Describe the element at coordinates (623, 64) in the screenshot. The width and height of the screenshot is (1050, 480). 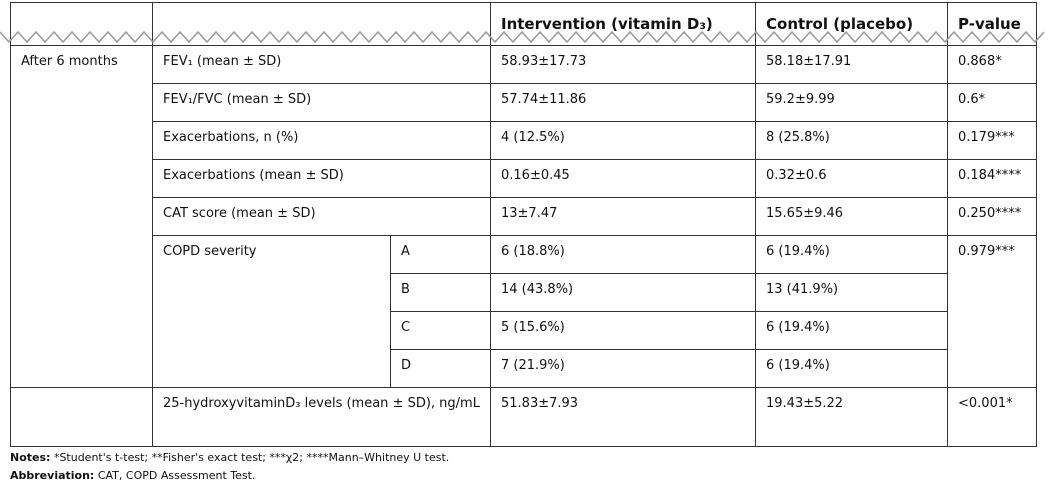
I see `intervention-cell: 58.93±17.73` at that location.